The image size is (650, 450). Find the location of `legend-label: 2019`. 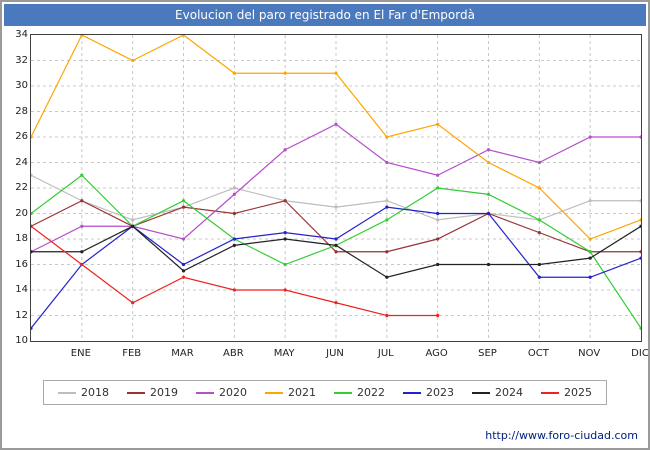

legend-label: 2019 is located at coordinates (164, 392).